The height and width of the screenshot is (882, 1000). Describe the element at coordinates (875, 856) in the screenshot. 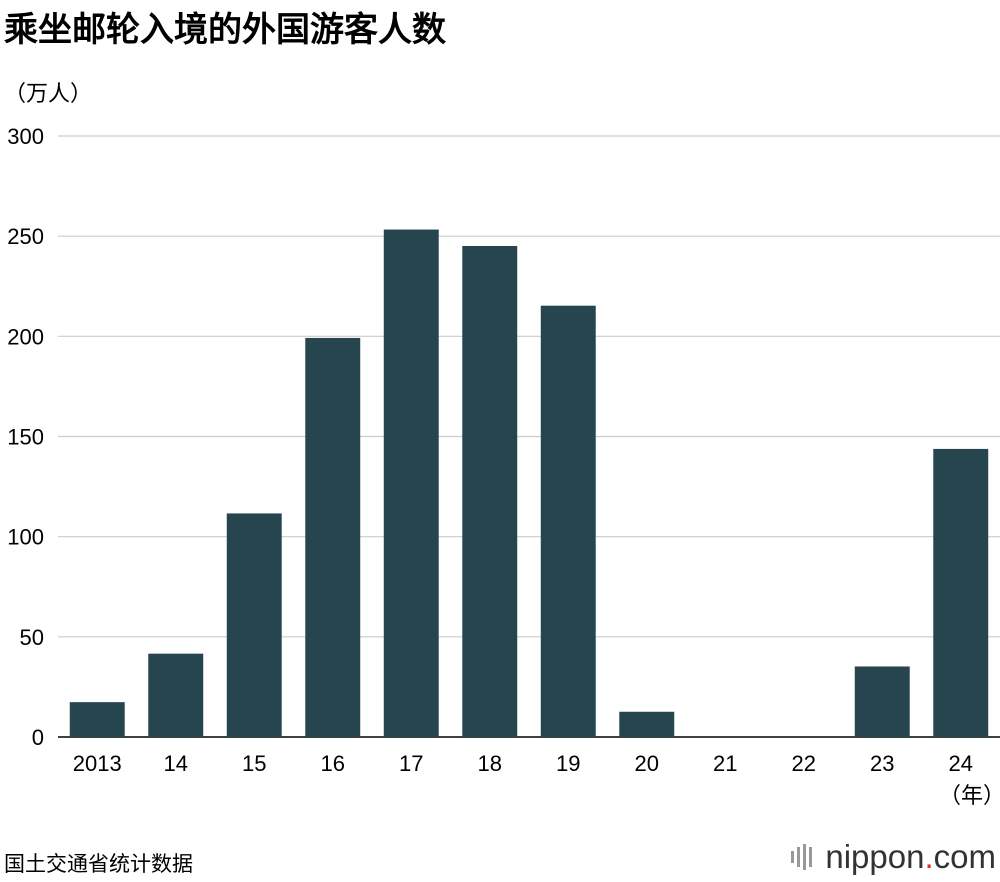

I see `logo-name: nippon` at that location.